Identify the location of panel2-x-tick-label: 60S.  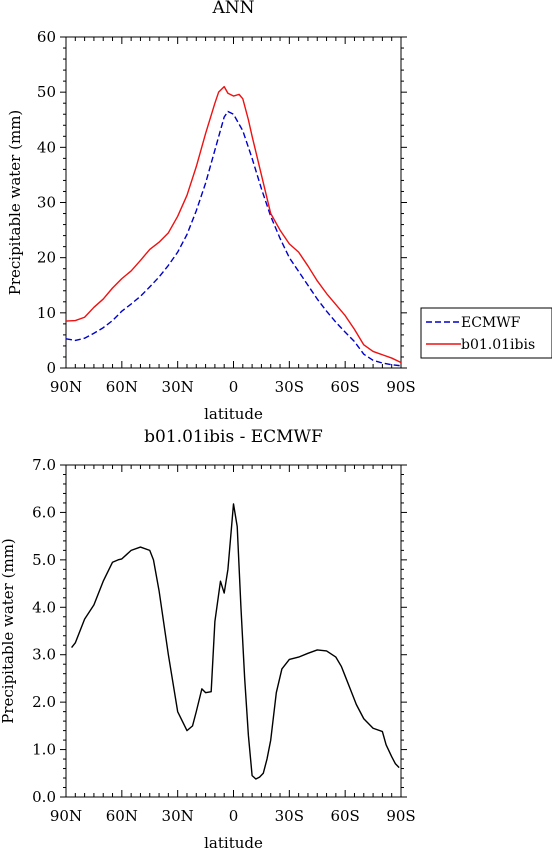
(344, 816).